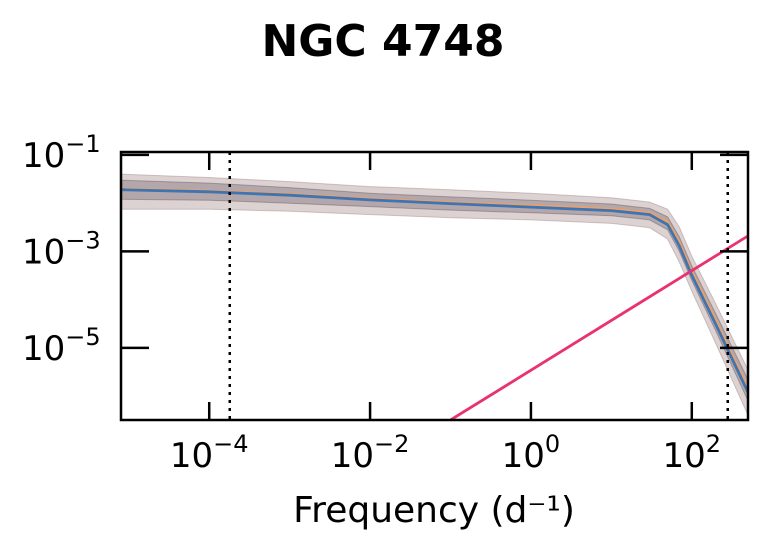 The image size is (766, 553). What do you see at coordinates (382, 41) in the screenshot?
I see `chart-title: NGC 4748` at bounding box center [382, 41].